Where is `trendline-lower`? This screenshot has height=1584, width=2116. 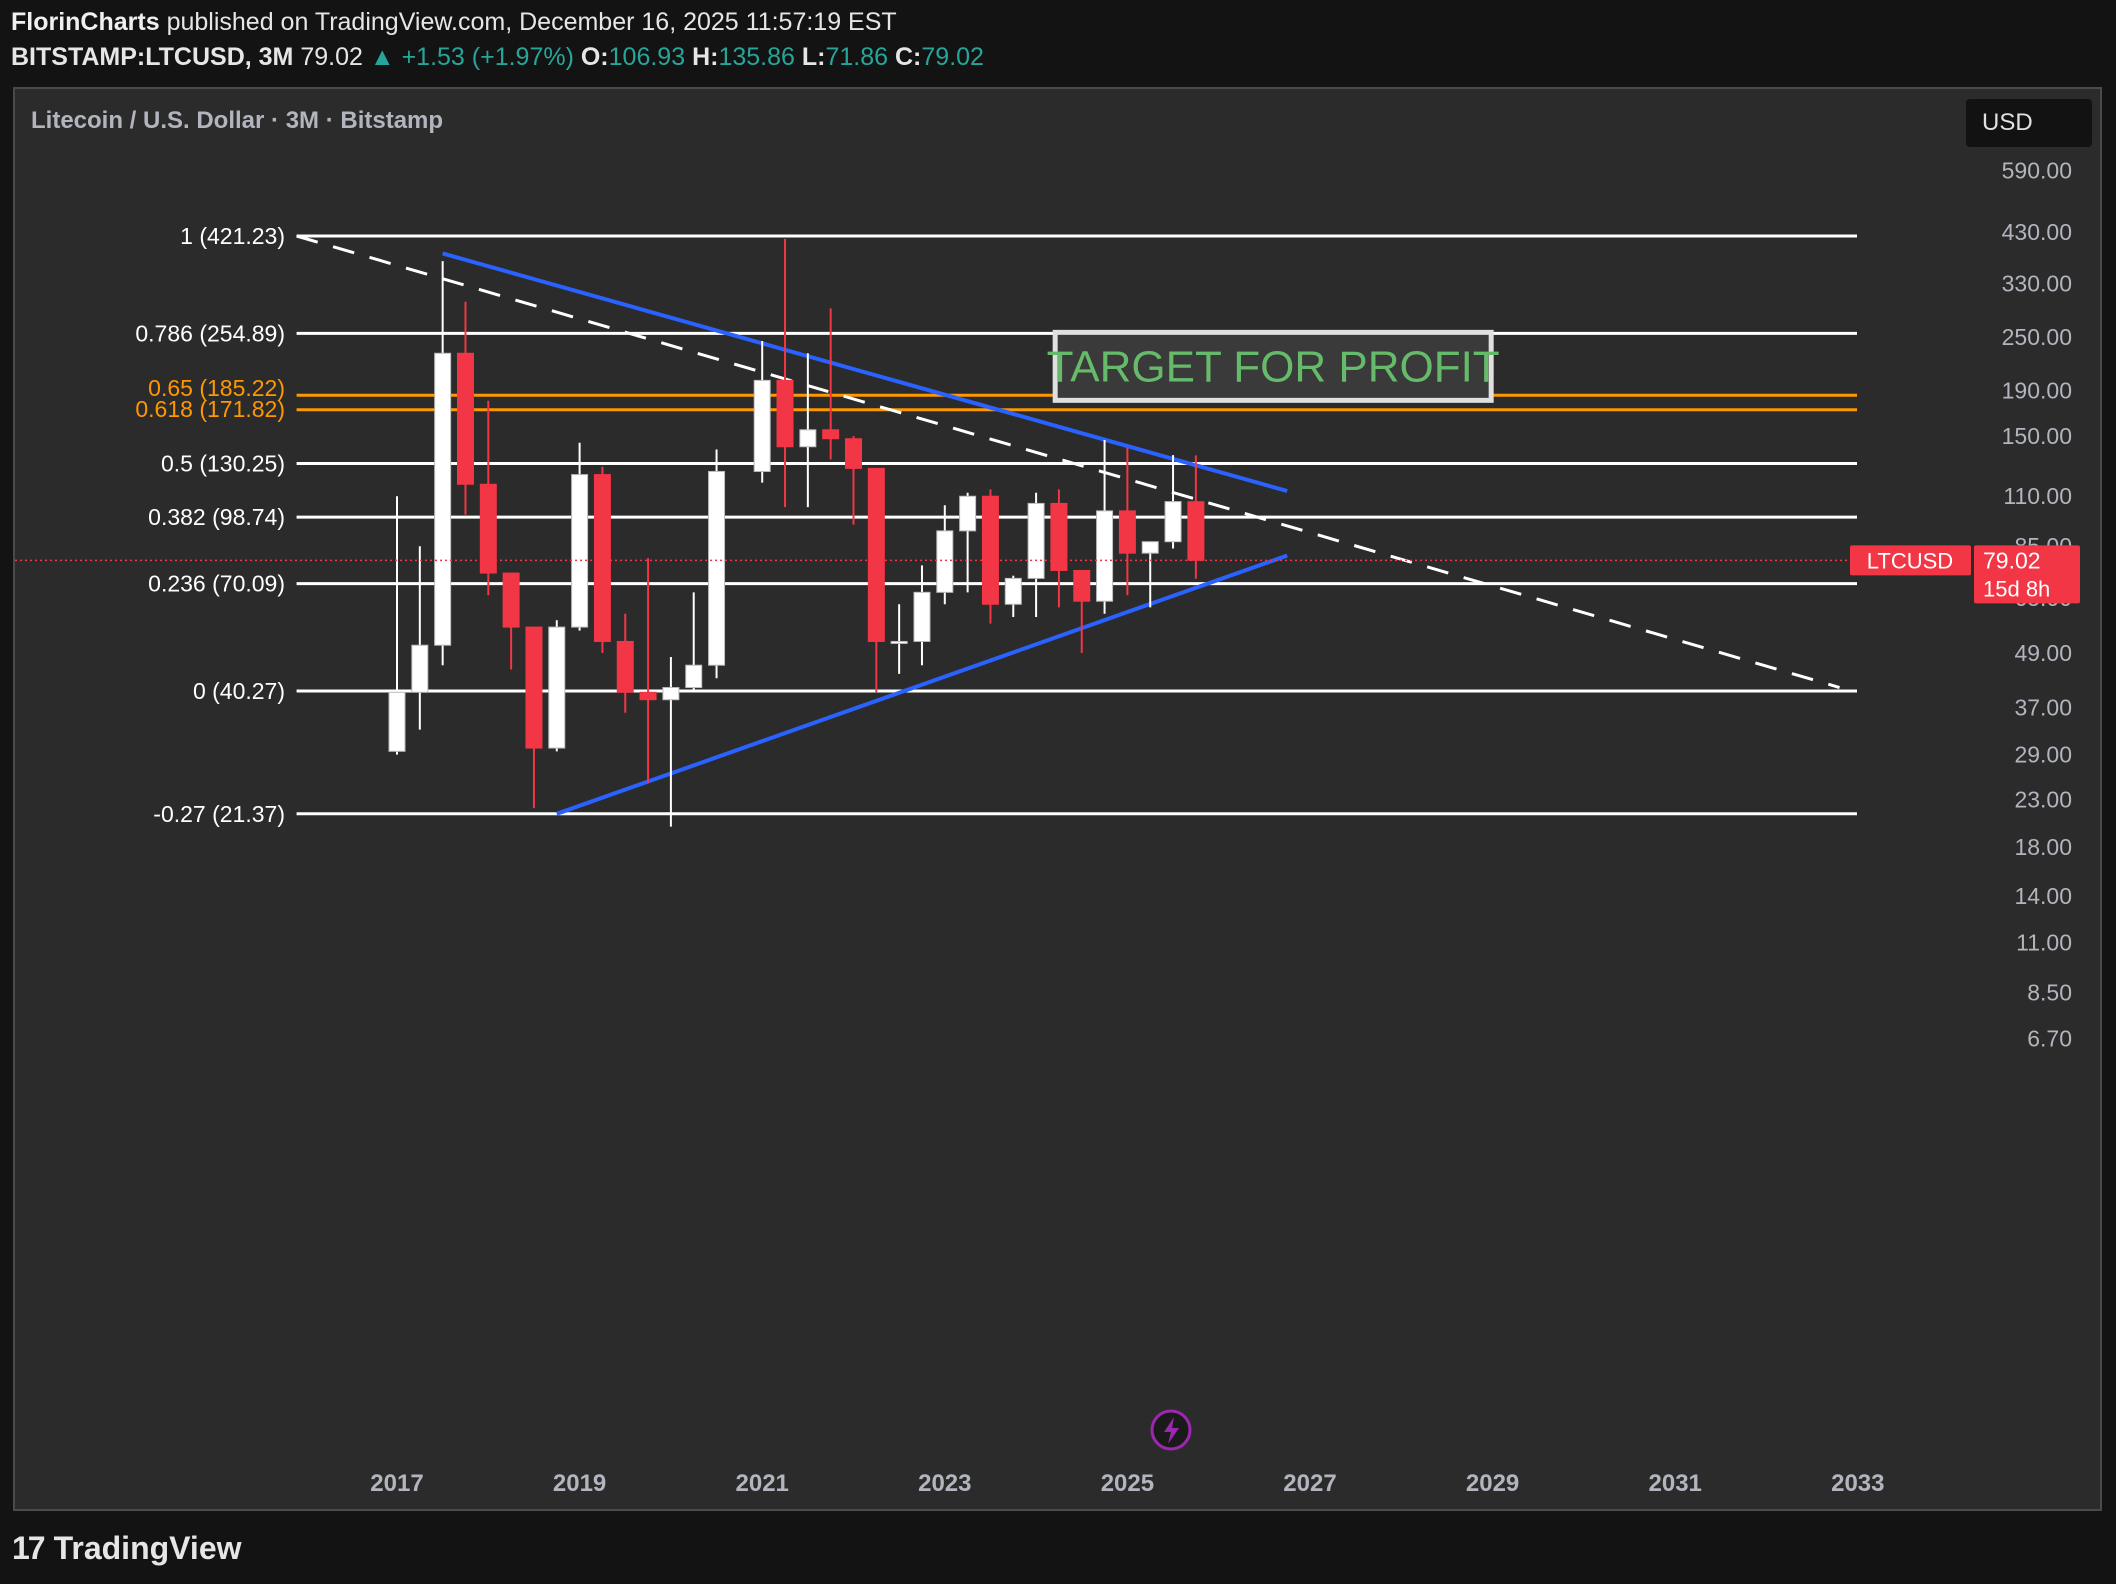 trendline-lower is located at coordinates (922, 684).